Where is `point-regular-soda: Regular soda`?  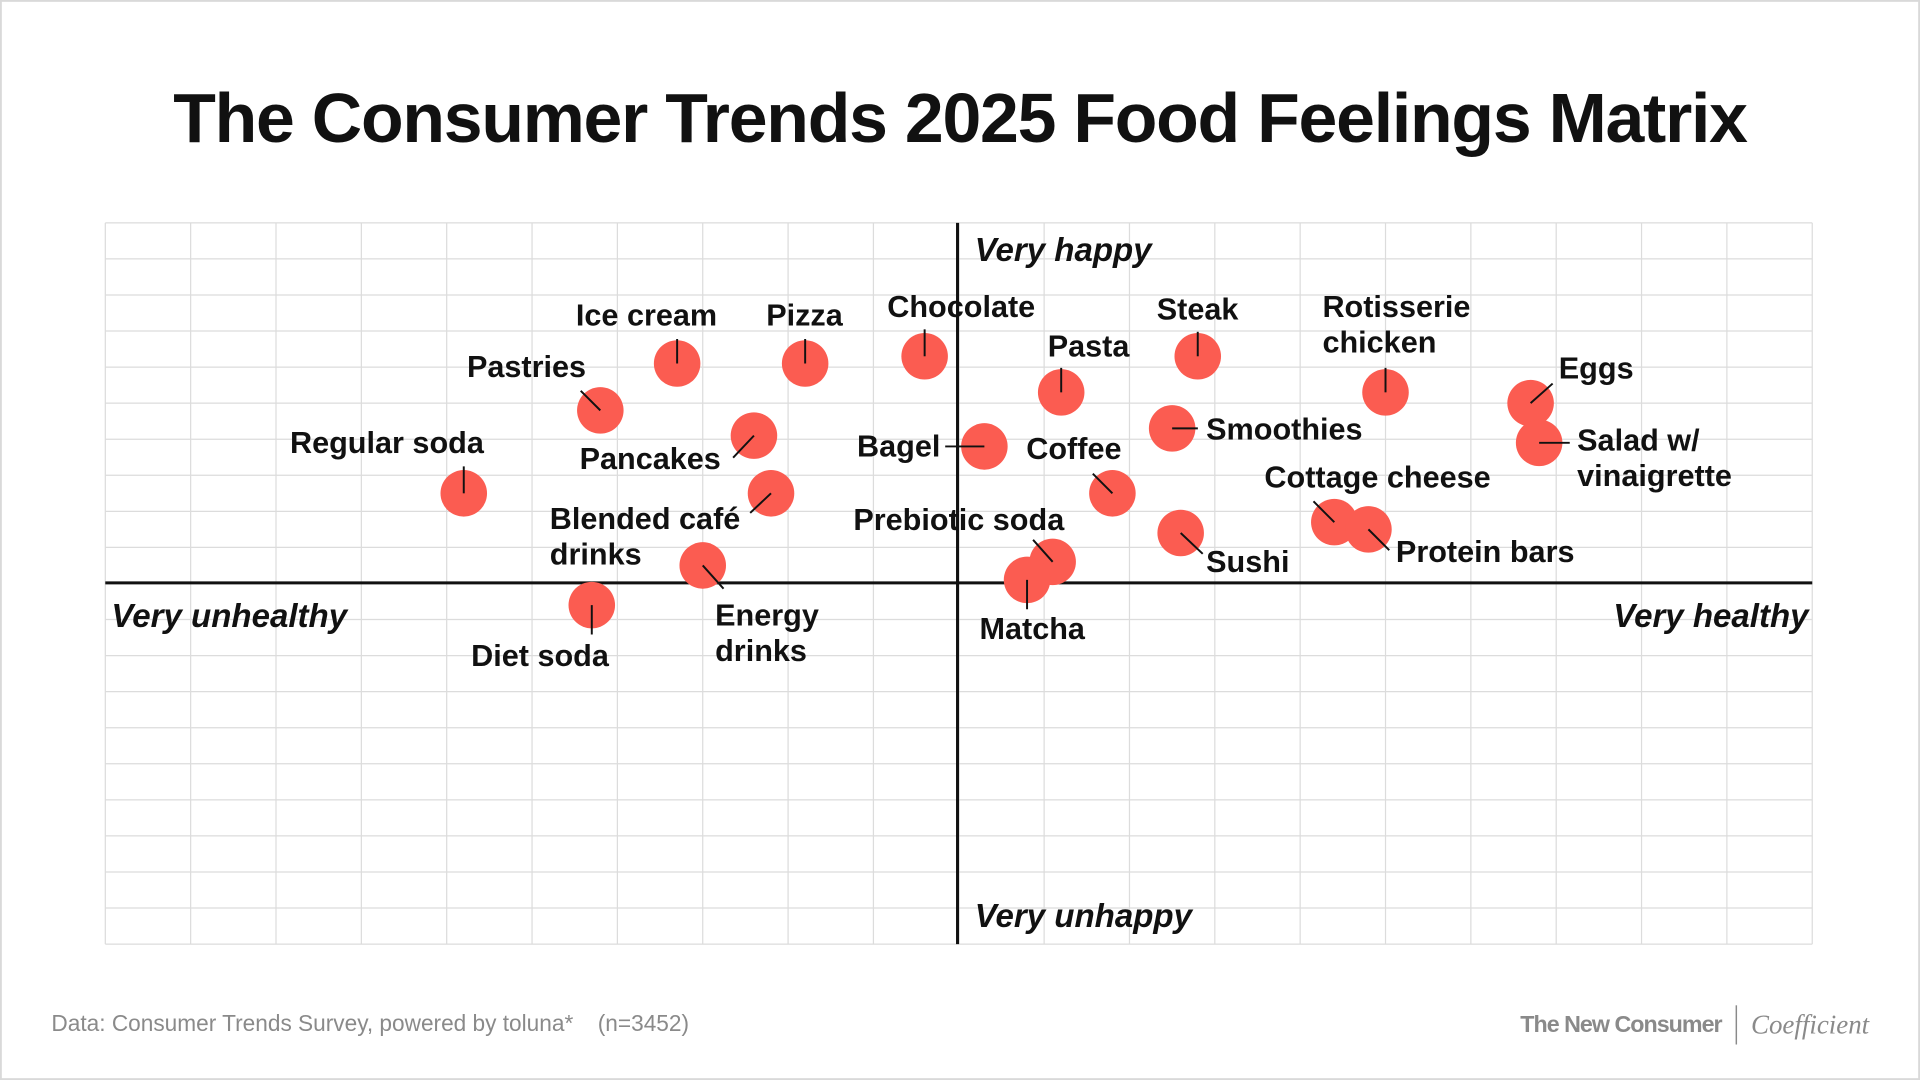 point-regular-soda: Regular soda is located at coordinates (389, 471).